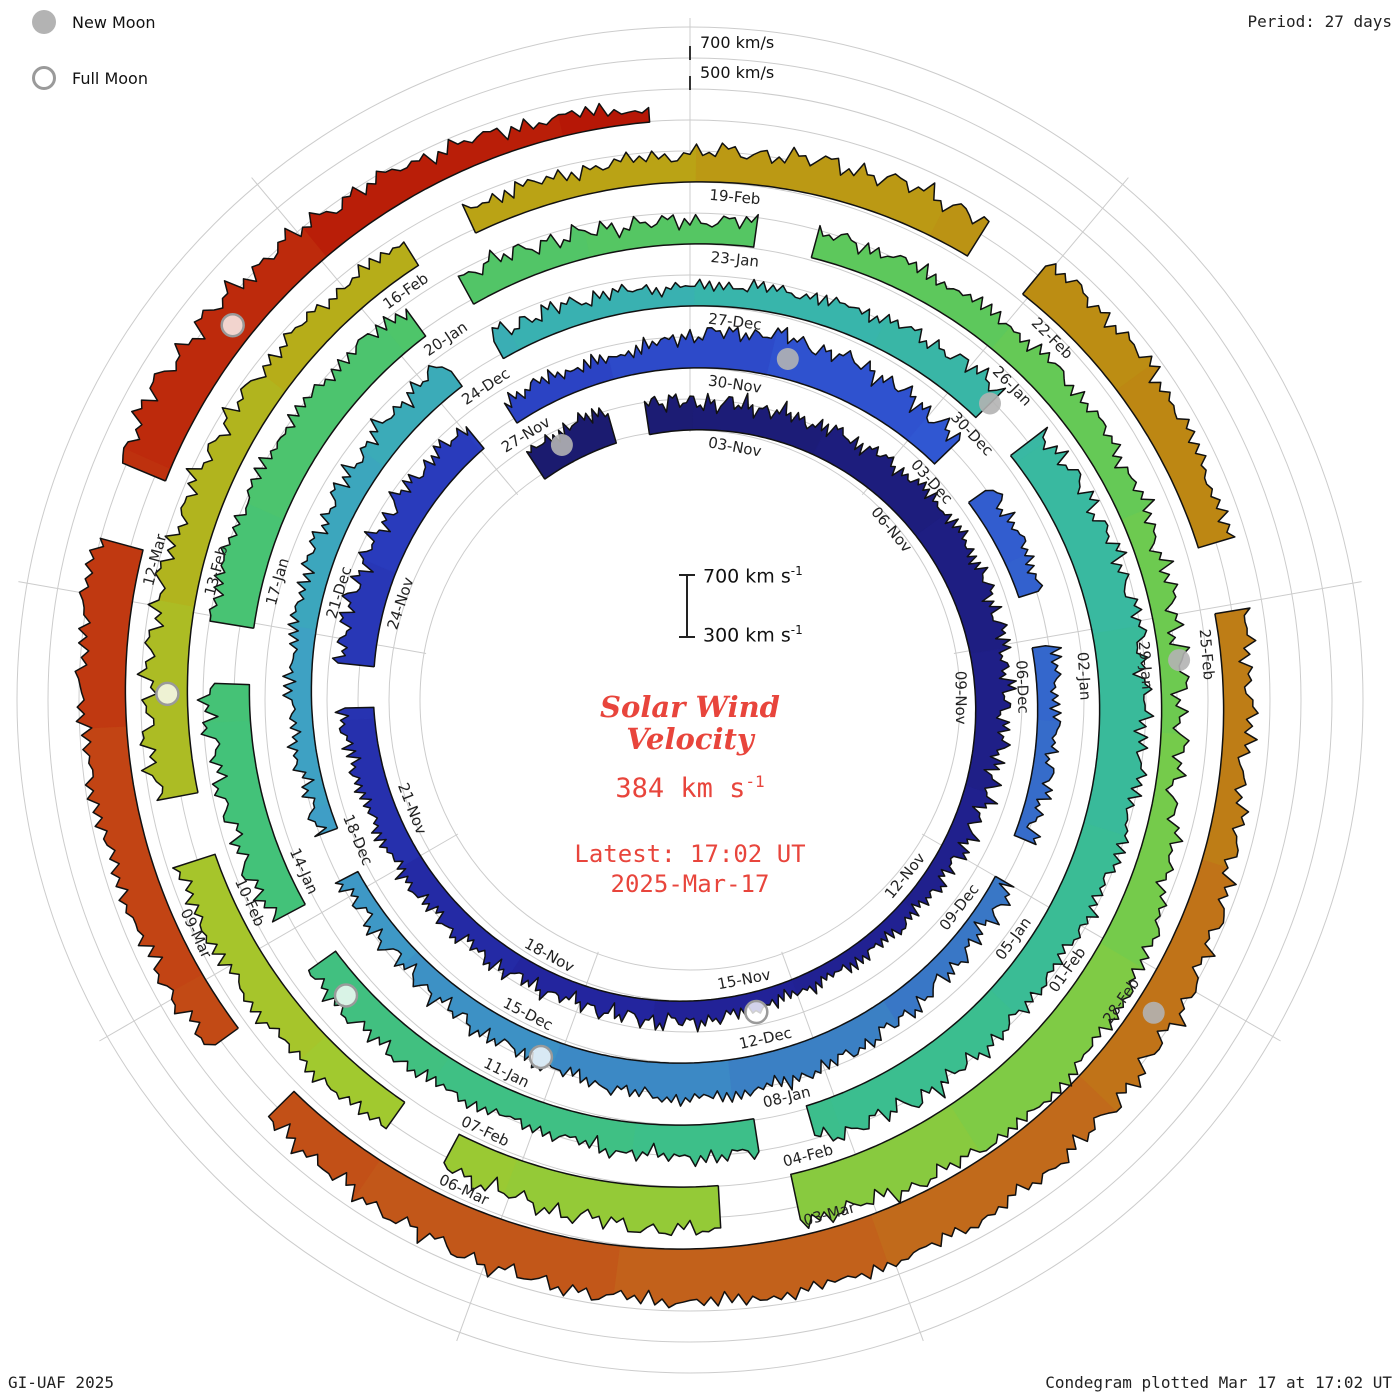  What do you see at coordinates (690, 883) in the screenshot?
I see `latest-date-label: 2025-Mar-17` at bounding box center [690, 883].